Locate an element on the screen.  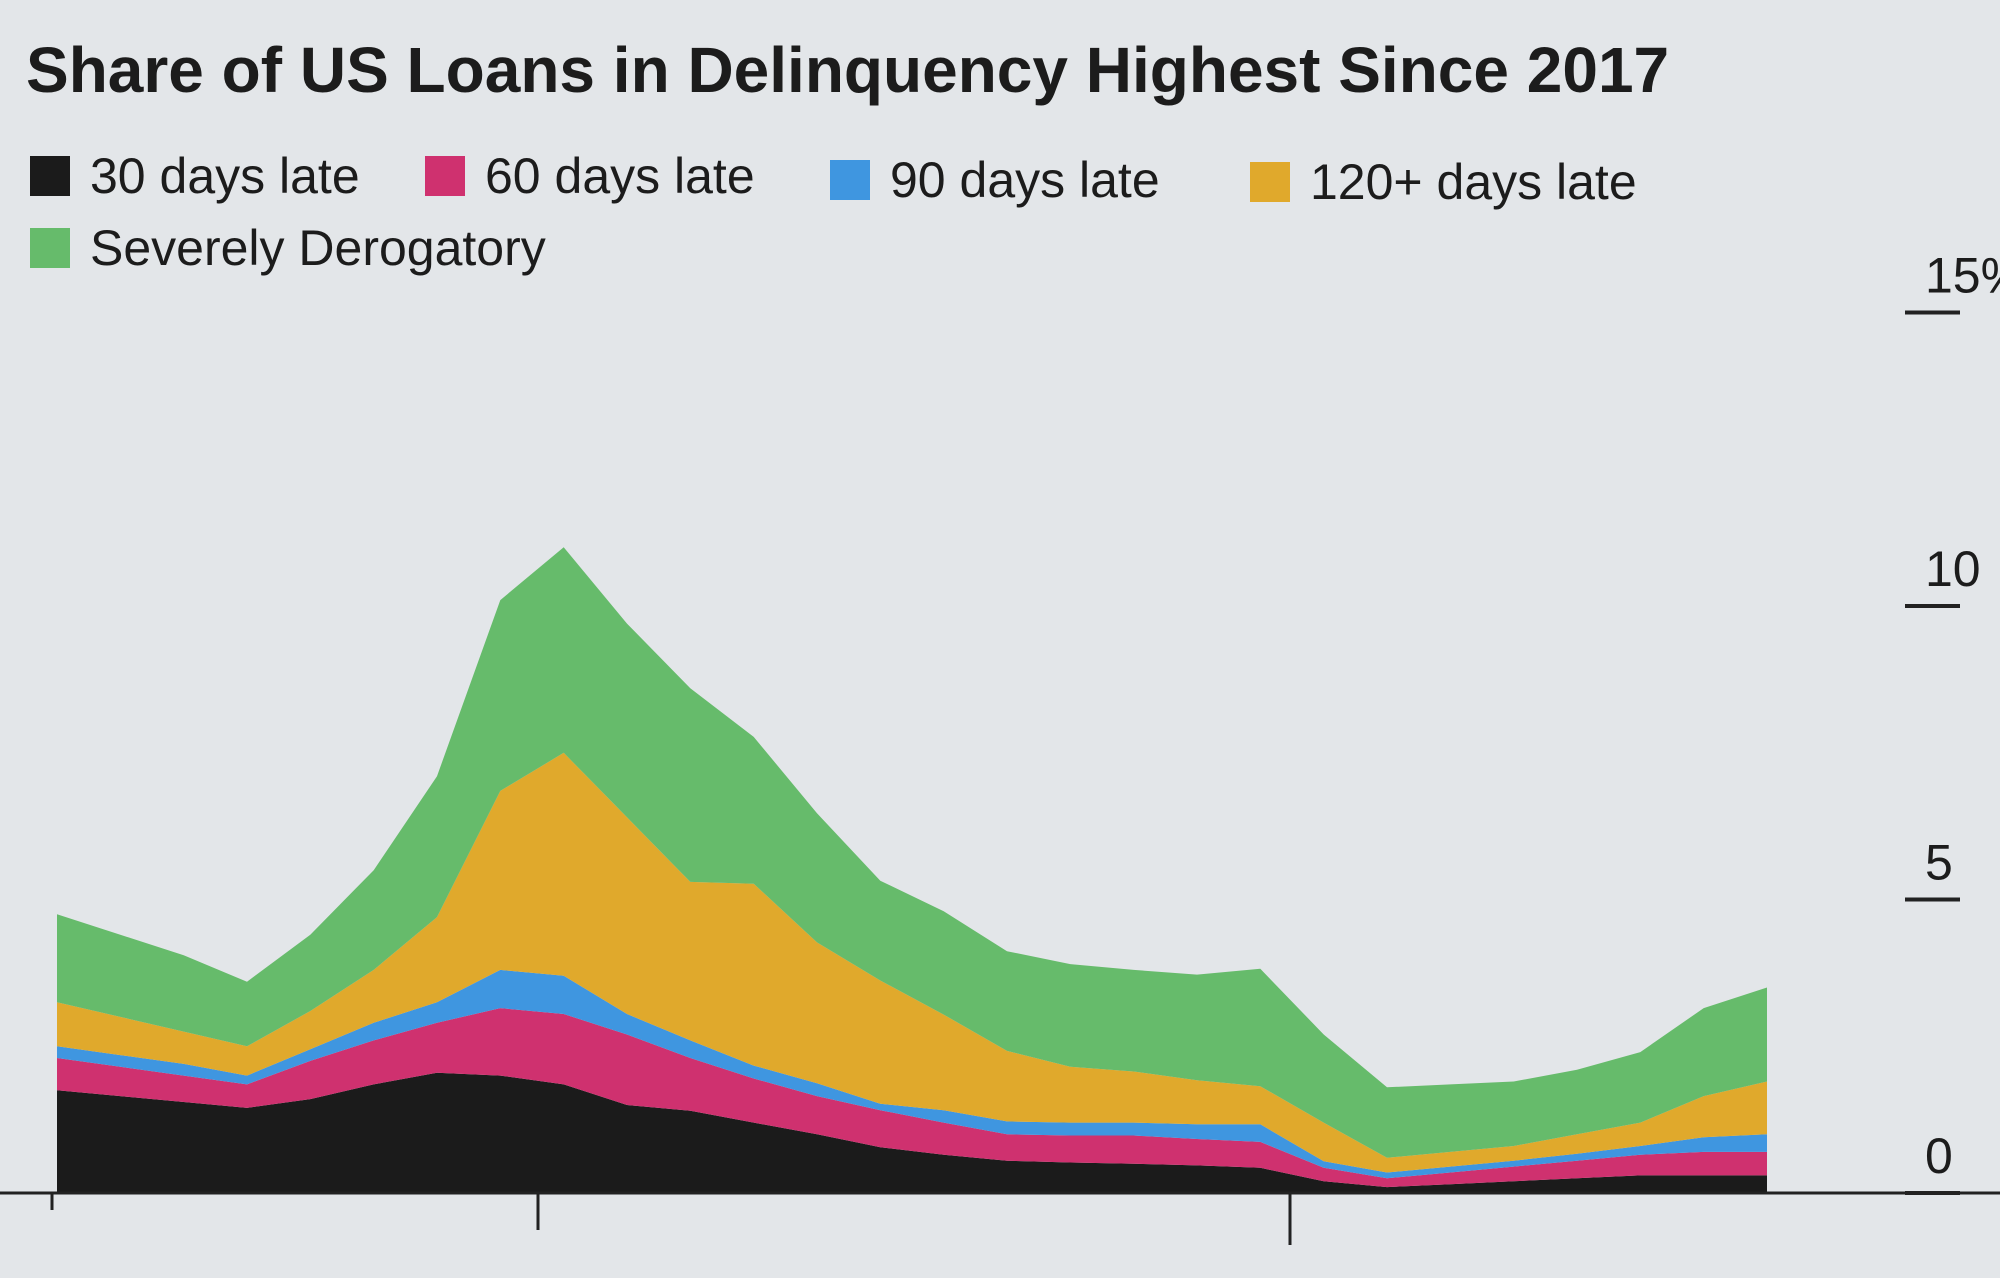
y-tick-label: 10 is located at coordinates (1953, 569).